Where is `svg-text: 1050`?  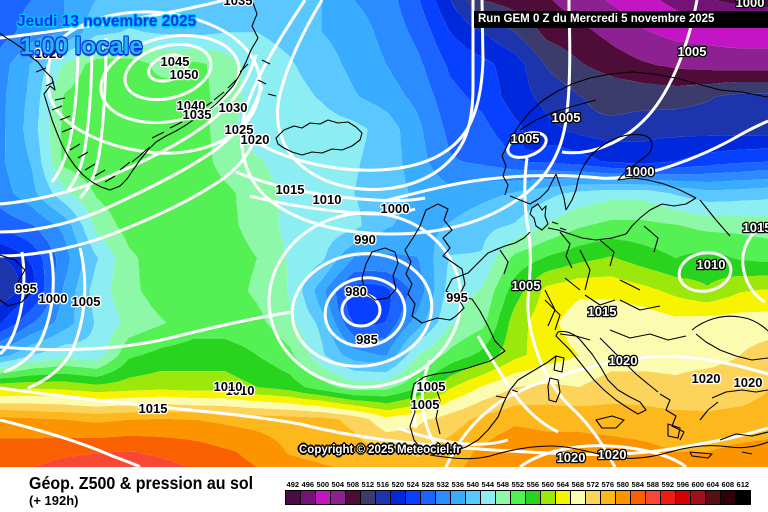 svg-text: 1050 is located at coordinates (184, 74).